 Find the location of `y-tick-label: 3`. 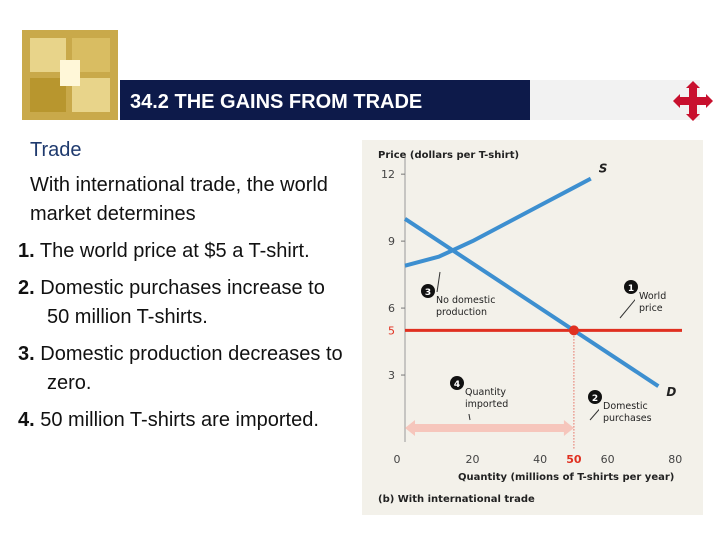

y-tick-label: 3 is located at coordinates (391, 375).